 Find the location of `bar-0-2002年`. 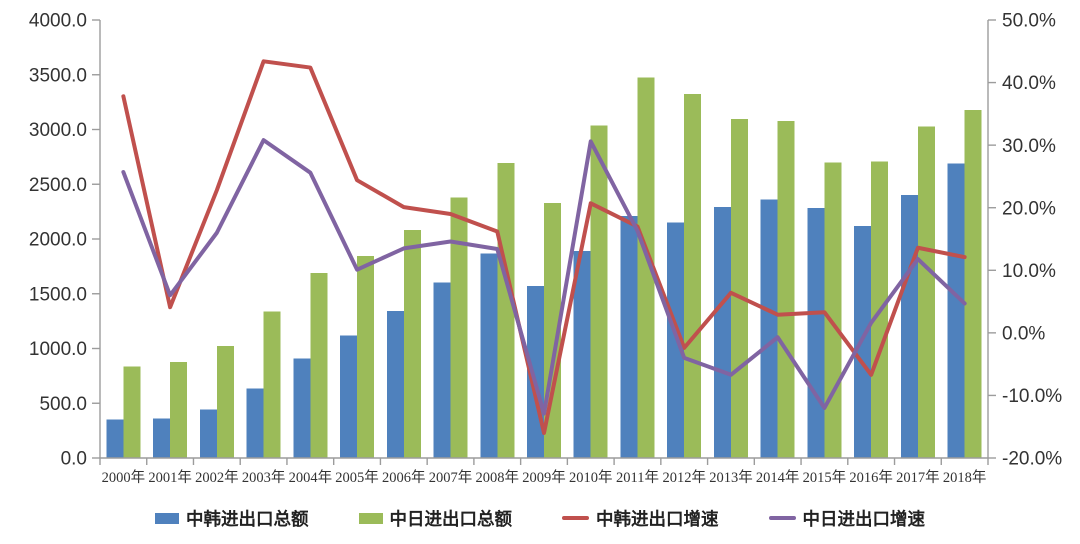

bar-0-2002年 is located at coordinates (208, 433).